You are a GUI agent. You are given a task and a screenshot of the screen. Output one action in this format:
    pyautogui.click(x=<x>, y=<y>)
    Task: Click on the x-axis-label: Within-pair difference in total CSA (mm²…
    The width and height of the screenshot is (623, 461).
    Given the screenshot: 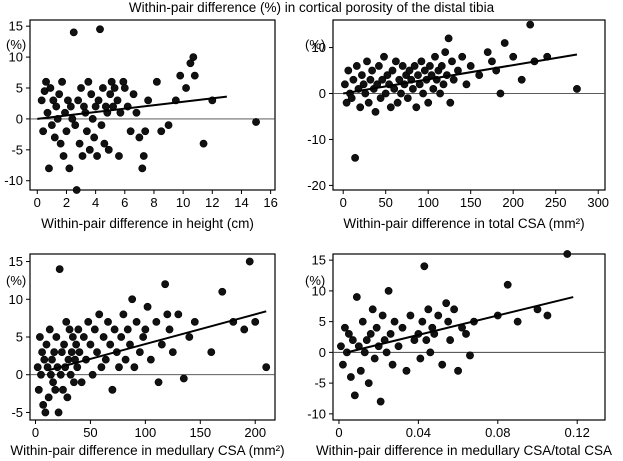 What is the action you would take?
    pyautogui.click(x=463, y=223)
    